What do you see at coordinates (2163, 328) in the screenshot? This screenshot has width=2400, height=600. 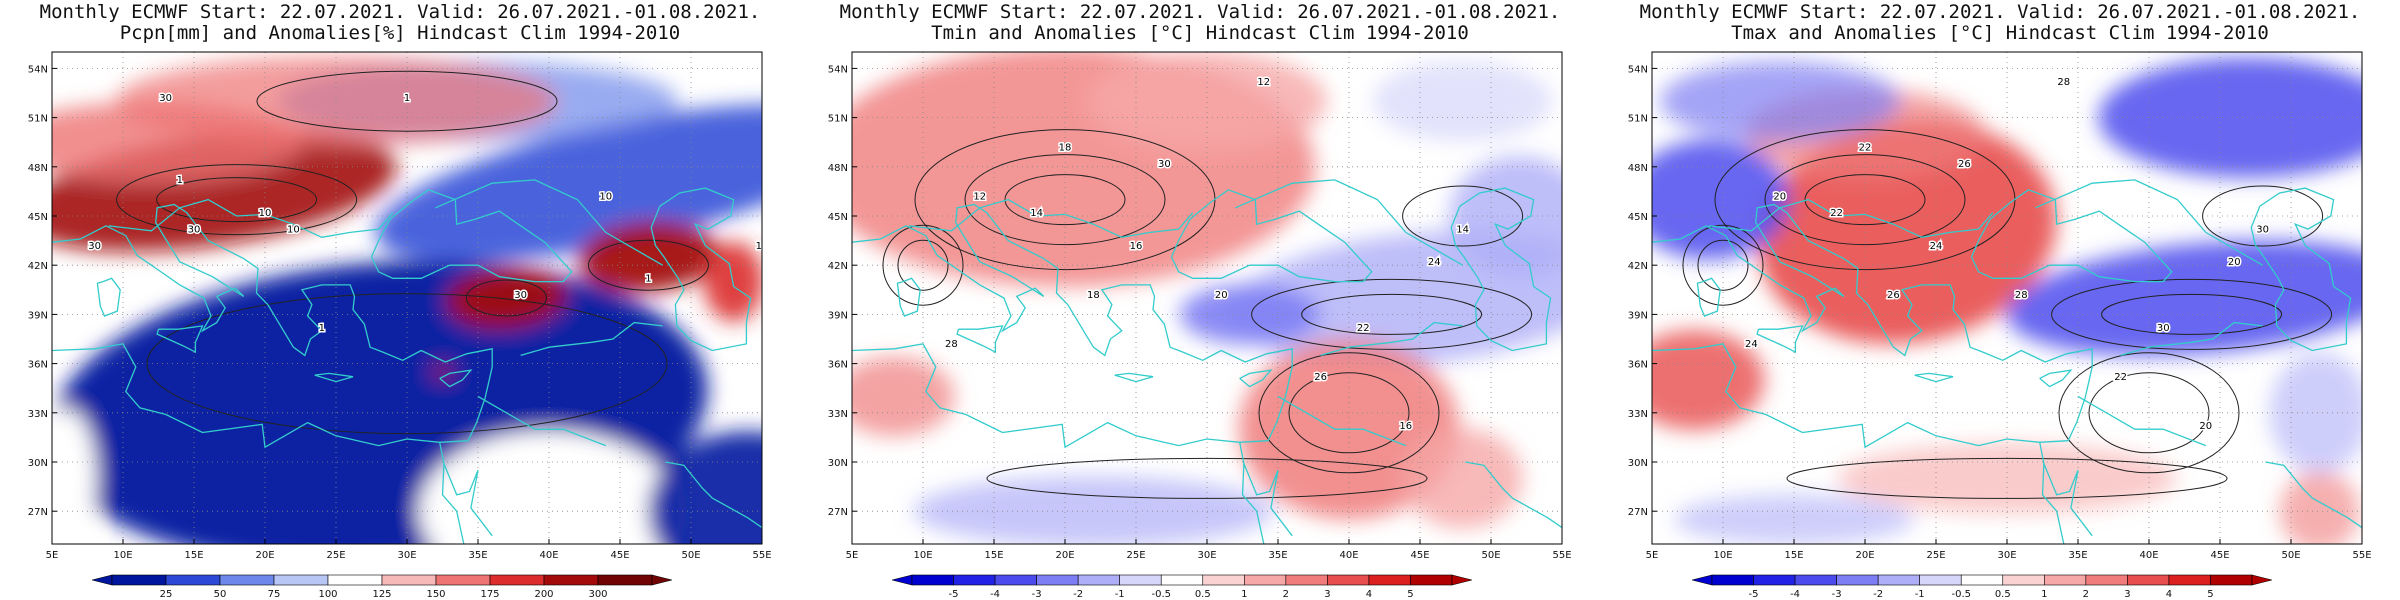 I see `contour-label: 30` at bounding box center [2163, 328].